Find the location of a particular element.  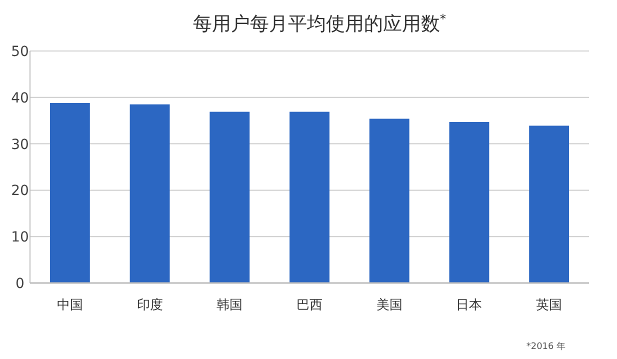

x-tick-label: 日本 is located at coordinates (469, 305).